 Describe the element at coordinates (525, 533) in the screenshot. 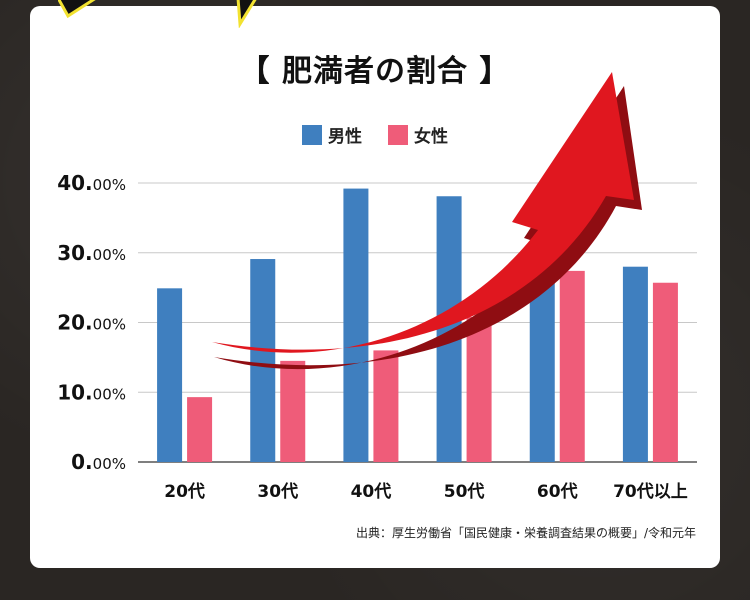

I see `source-note: 出典：厚生労働省「国民健康・栄養調査結果の概要」/令和元年` at that location.